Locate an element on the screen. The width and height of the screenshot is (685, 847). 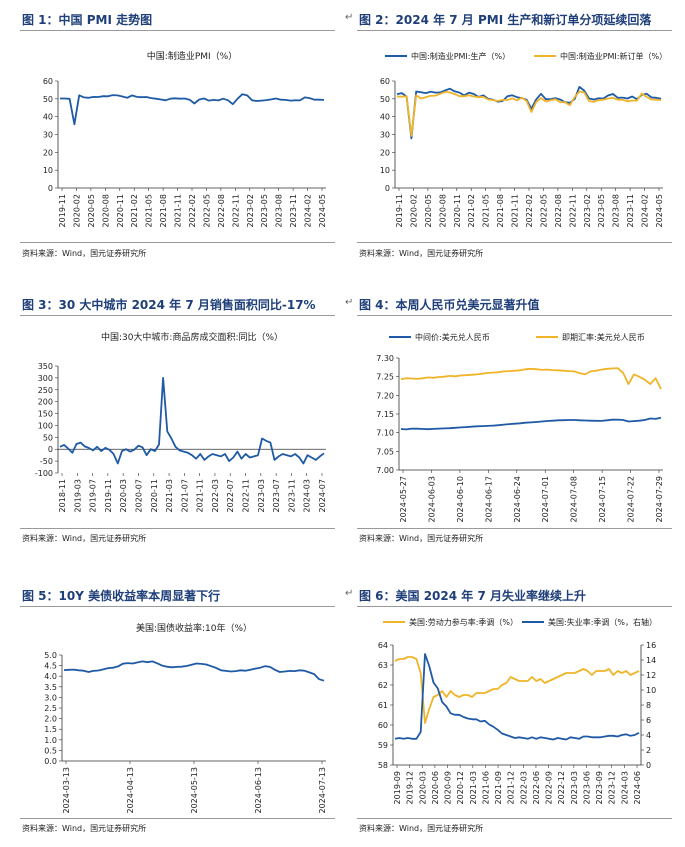
x-tick-label: 2021-03 is located at coordinates (473, 787).